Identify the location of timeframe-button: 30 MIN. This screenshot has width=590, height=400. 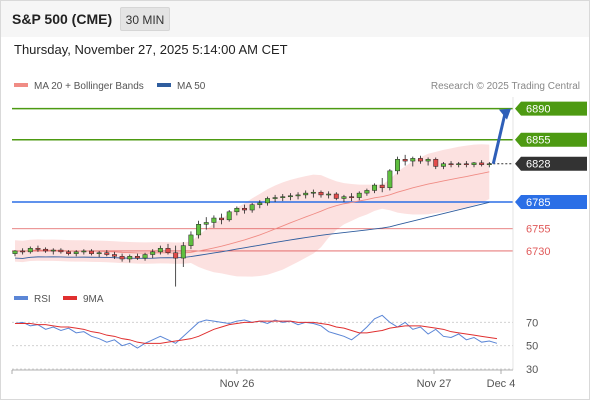
(145, 19).